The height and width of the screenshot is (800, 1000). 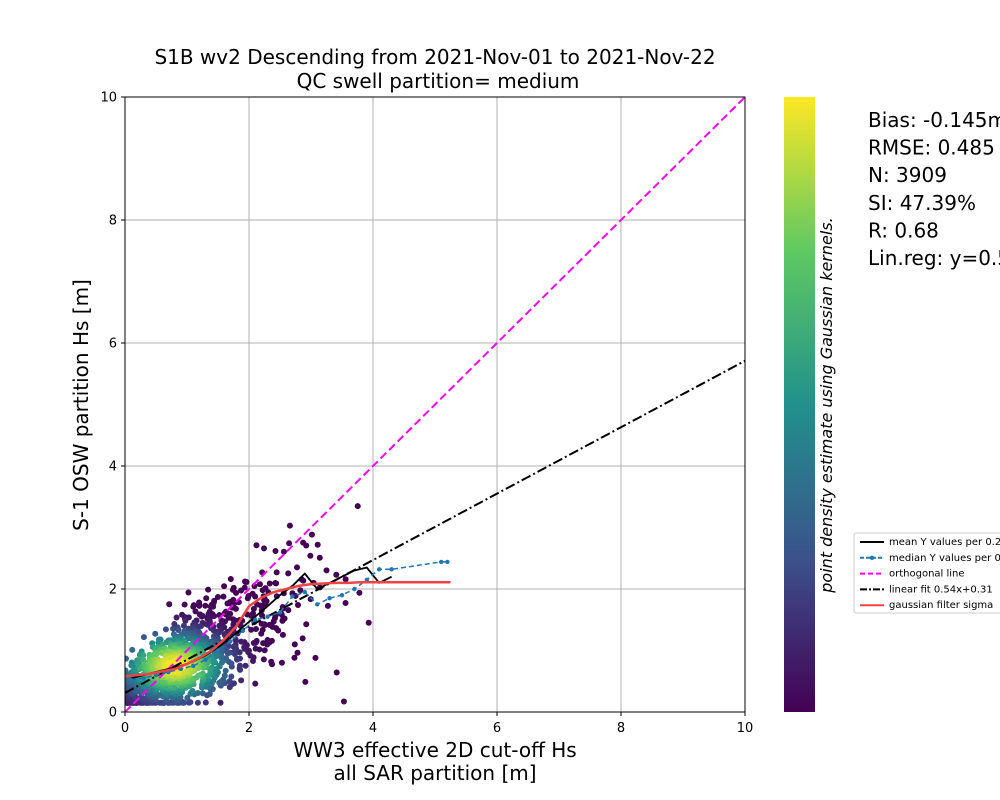 I want to click on x-tick-label: 8, so click(x=621, y=728).